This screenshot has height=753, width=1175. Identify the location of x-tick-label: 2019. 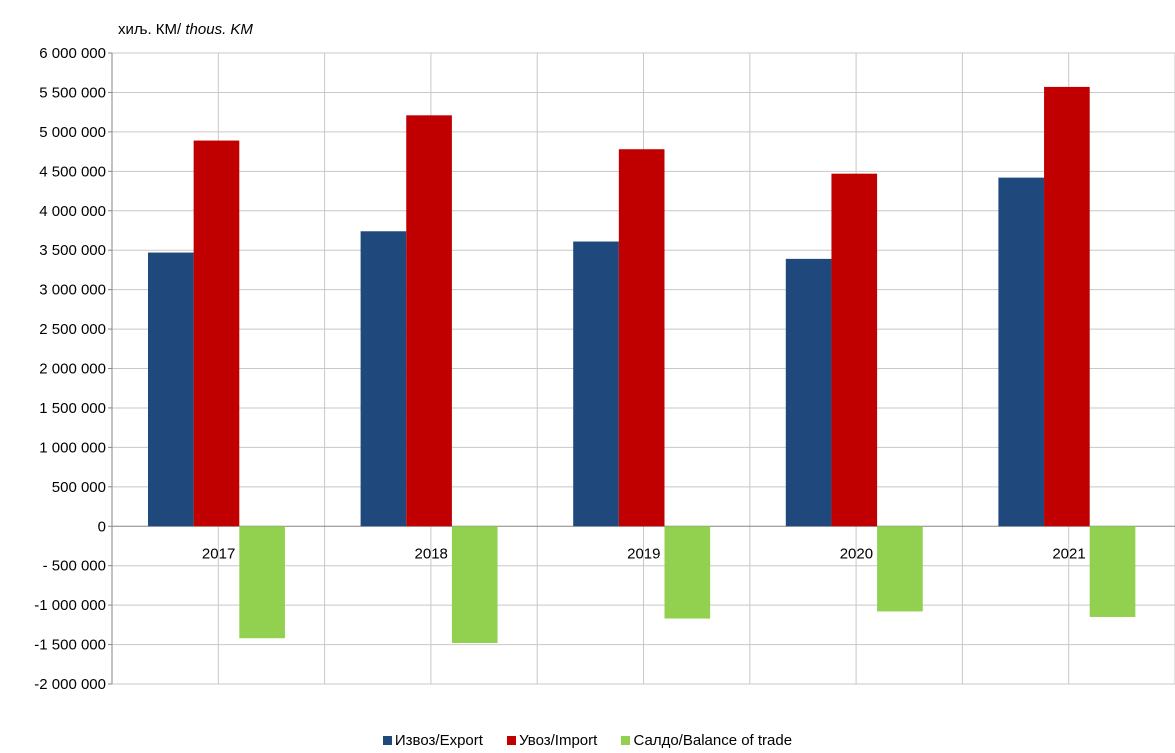
(643, 553).